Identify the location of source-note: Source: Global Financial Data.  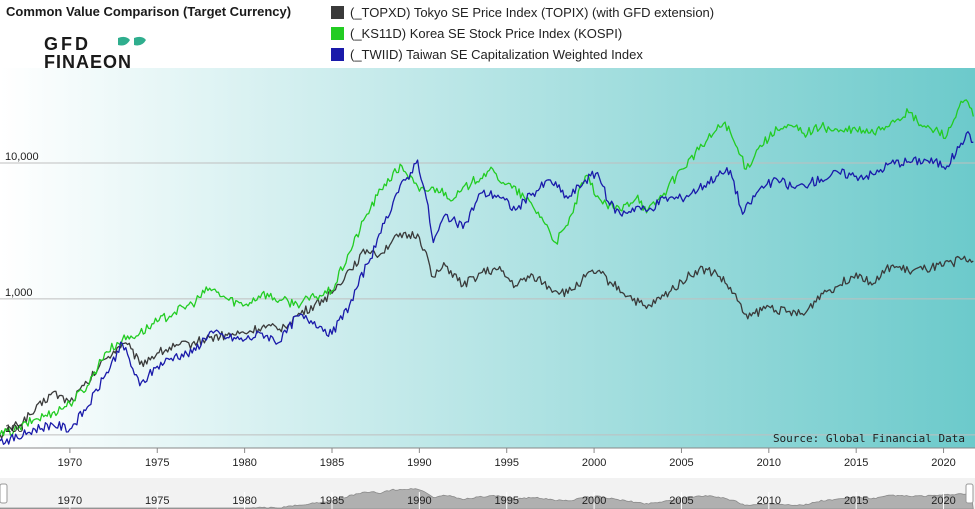
(868, 438).